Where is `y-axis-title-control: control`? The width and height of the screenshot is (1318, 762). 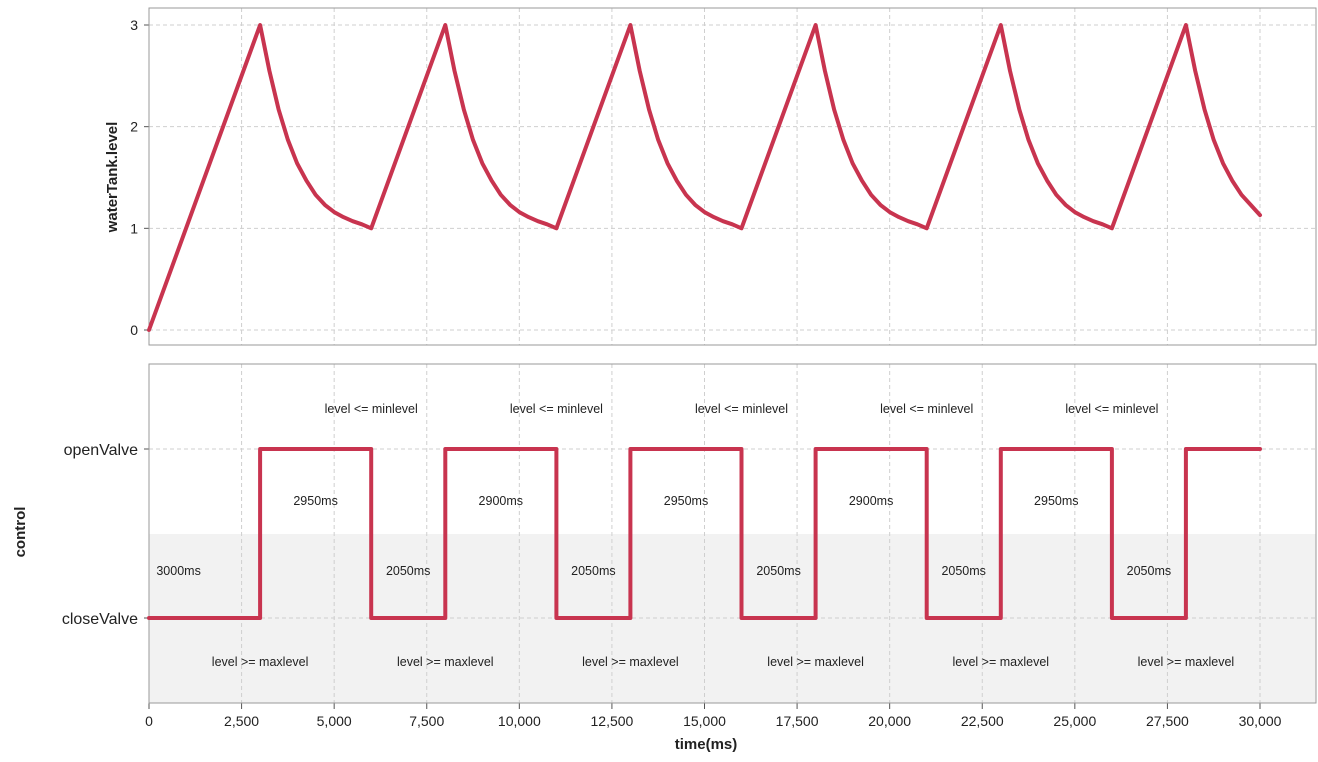
y-axis-title-control: control is located at coordinates (20, 532).